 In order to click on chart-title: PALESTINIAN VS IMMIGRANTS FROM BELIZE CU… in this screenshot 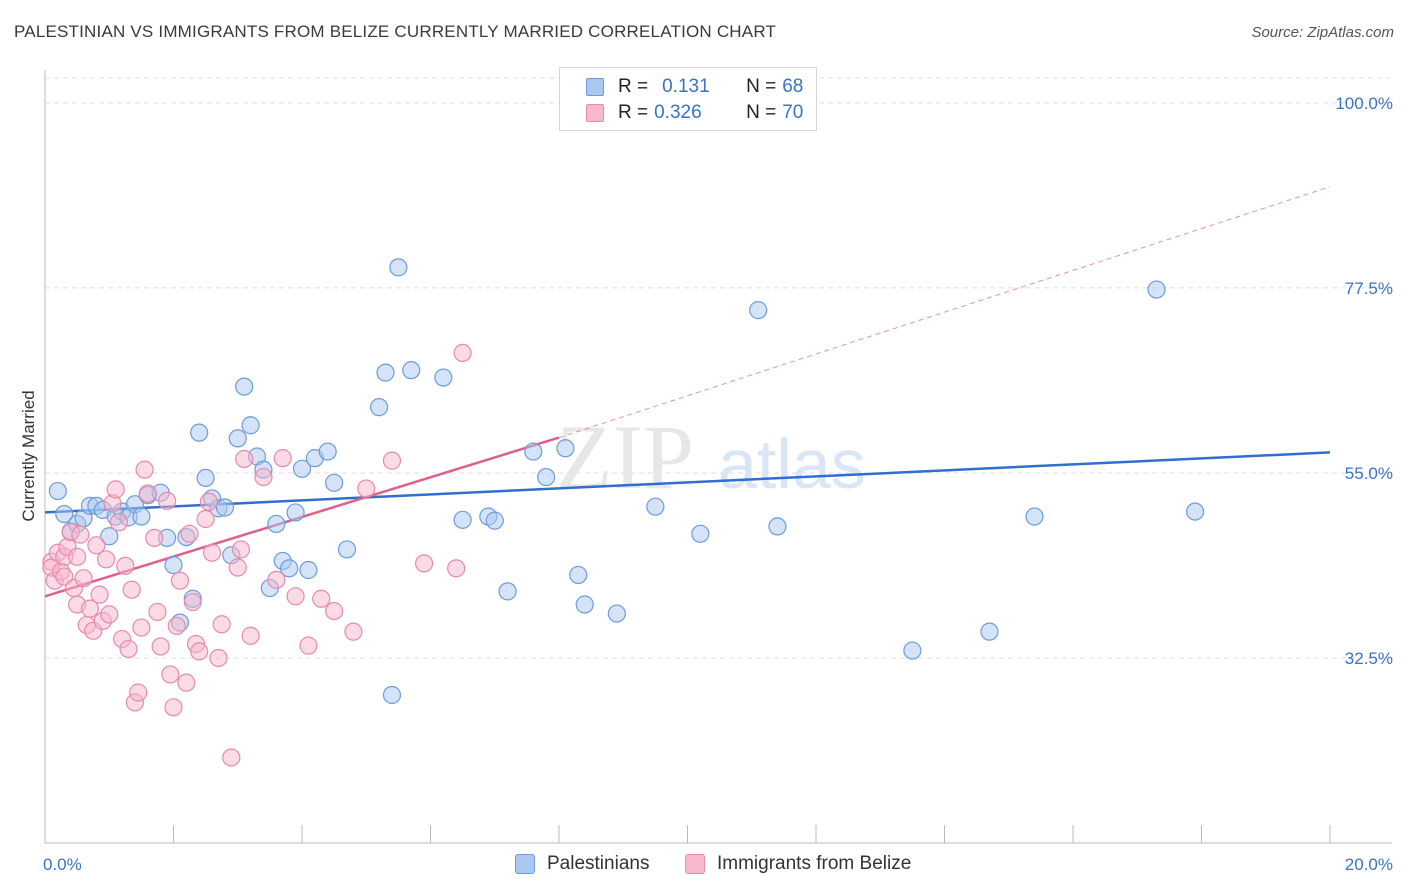, I will do `click(395, 31)`.